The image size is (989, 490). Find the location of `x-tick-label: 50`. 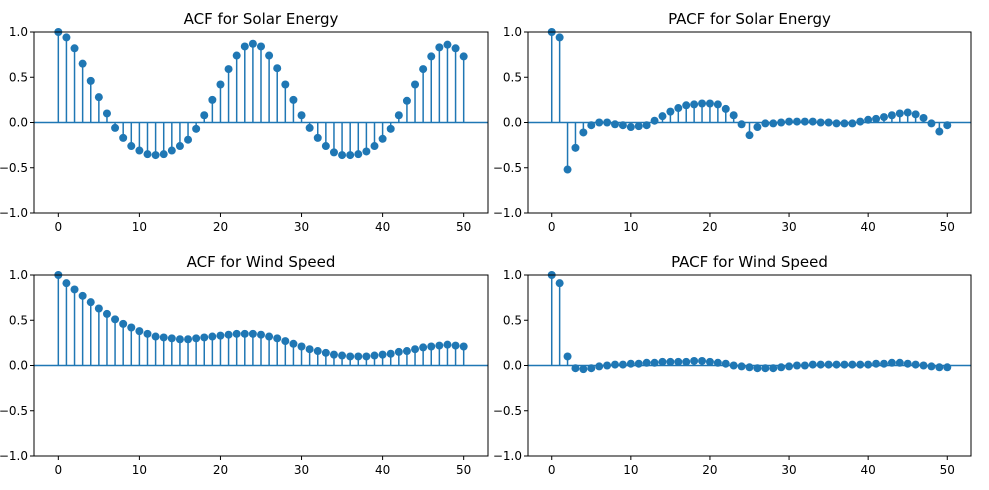

x-tick-label: 50 is located at coordinates (947, 470).